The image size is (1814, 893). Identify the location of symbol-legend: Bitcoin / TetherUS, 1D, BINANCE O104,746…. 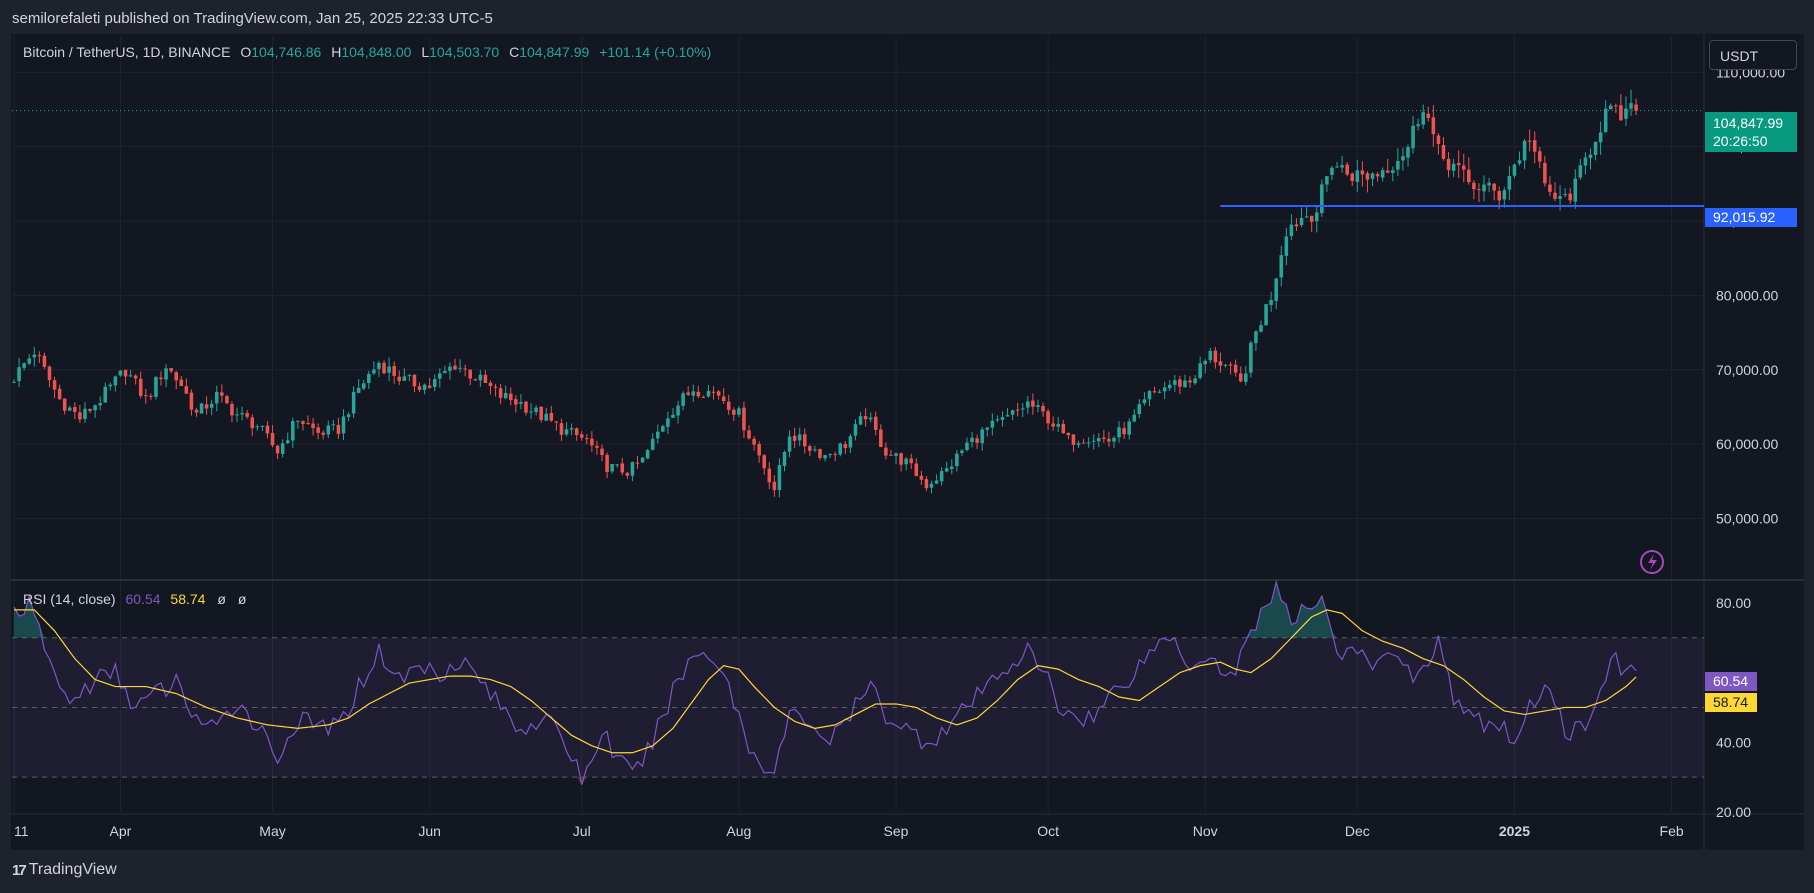
(367, 52).